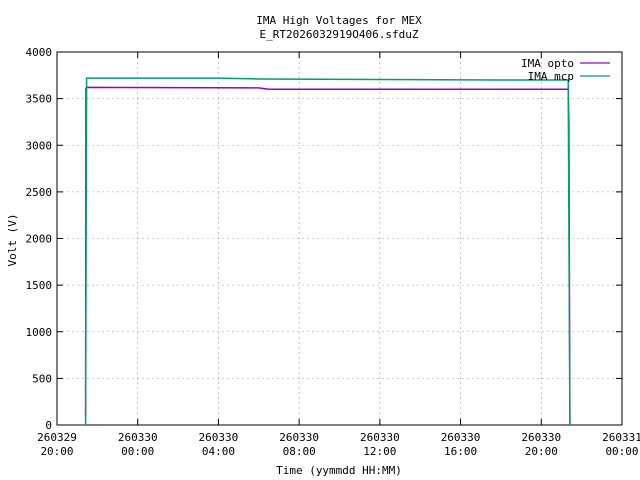 The width and height of the screenshot is (640, 480). What do you see at coordinates (299, 451) in the screenshot?
I see `x-tick-label-time: 08:00` at bounding box center [299, 451].